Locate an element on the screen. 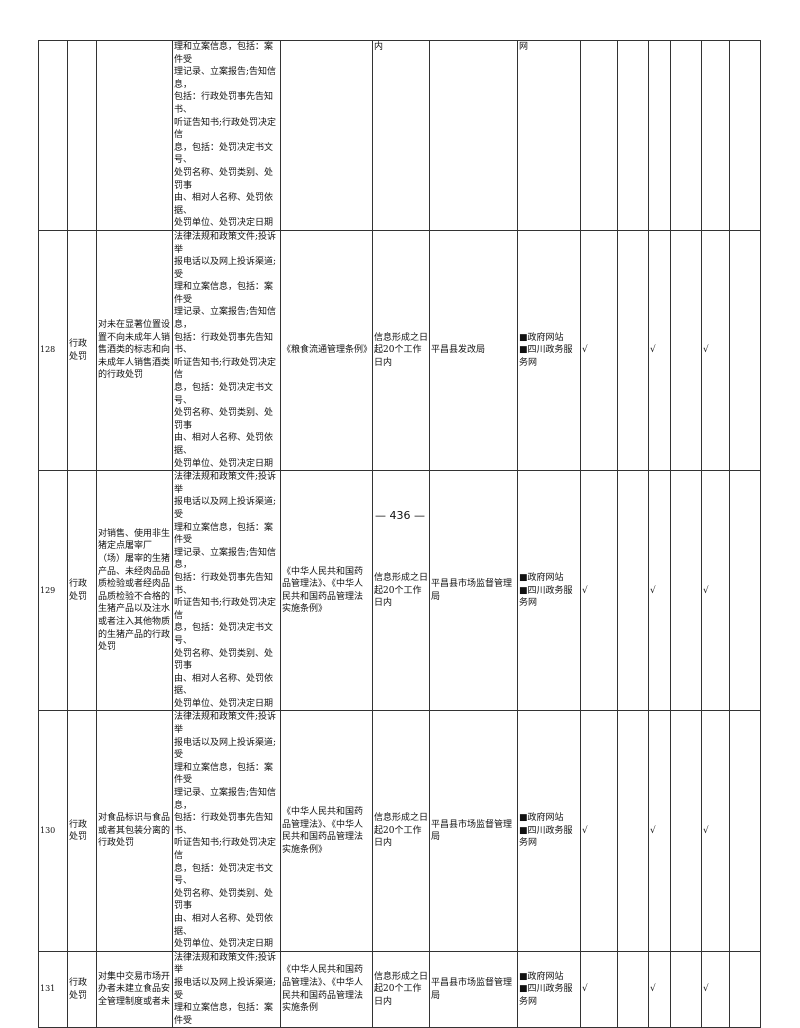  item-name-cell: 对食品标识与食品或者其包装分离的行政处罚 is located at coordinates (134, 831).